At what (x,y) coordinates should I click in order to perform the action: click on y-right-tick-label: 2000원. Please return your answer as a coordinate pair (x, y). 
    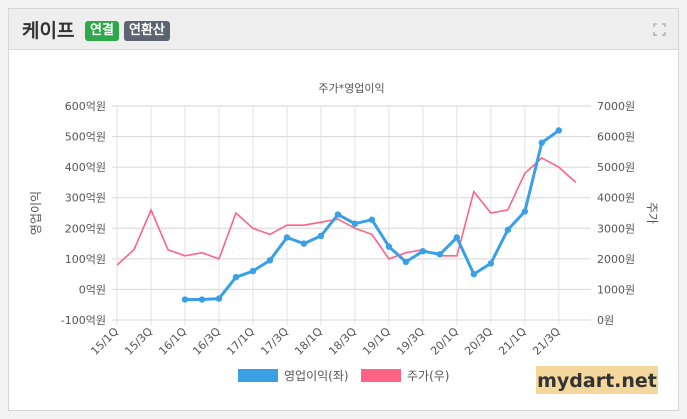
    Looking at the image, I should click on (616, 259).